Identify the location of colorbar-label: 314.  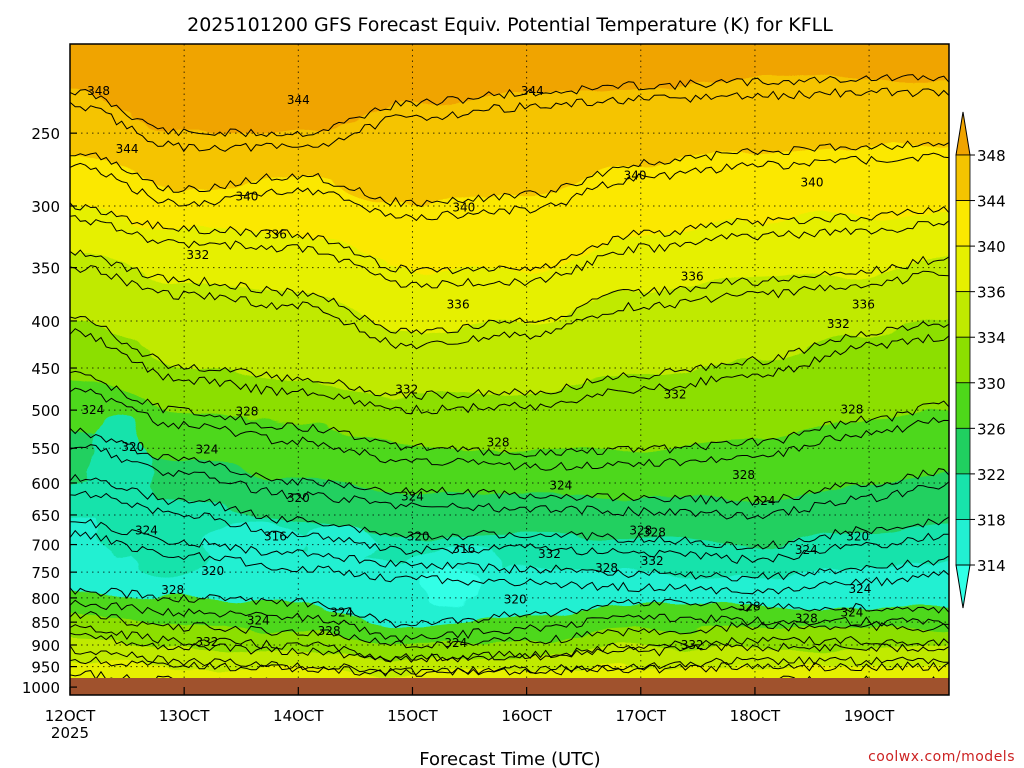
(991, 566).